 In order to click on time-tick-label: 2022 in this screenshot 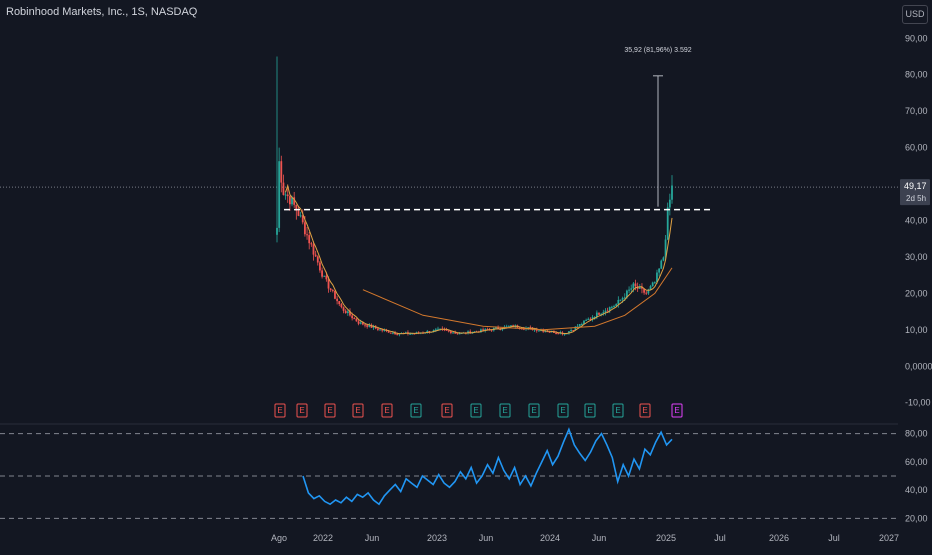, I will do `click(323, 538)`.